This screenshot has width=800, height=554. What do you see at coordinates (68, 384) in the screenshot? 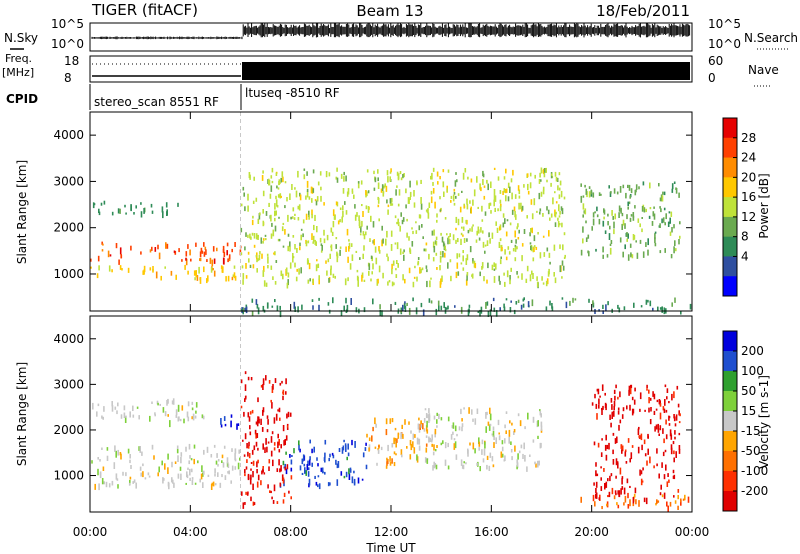
I see `y-tick-label: 3000` at bounding box center [68, 384].